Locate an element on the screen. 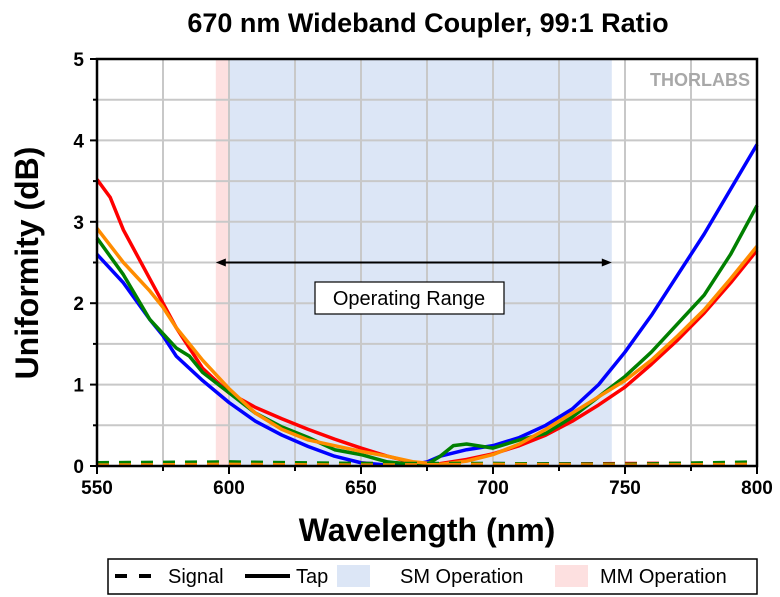 The image size is (780, 597). x-tick-label: 600 is located at coordinates (229, 488).